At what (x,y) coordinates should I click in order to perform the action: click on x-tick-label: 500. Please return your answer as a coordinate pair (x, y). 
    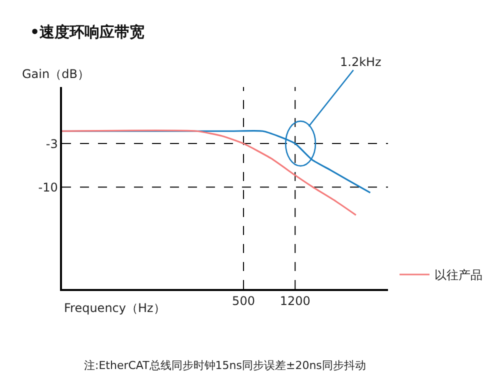
    Looking at the image, I should click on (243, 301).